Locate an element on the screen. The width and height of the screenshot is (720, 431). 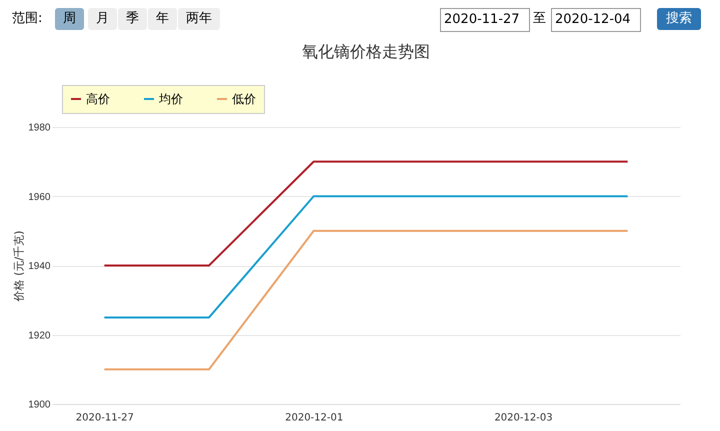
y-axis-title: 价格 (元/千克) is located at coordinates (19, 266).